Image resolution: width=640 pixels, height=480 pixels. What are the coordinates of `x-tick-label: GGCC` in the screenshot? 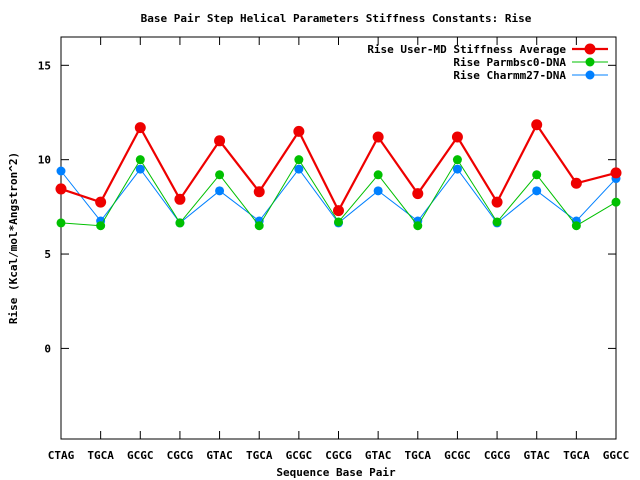 It's located at (616, 455).